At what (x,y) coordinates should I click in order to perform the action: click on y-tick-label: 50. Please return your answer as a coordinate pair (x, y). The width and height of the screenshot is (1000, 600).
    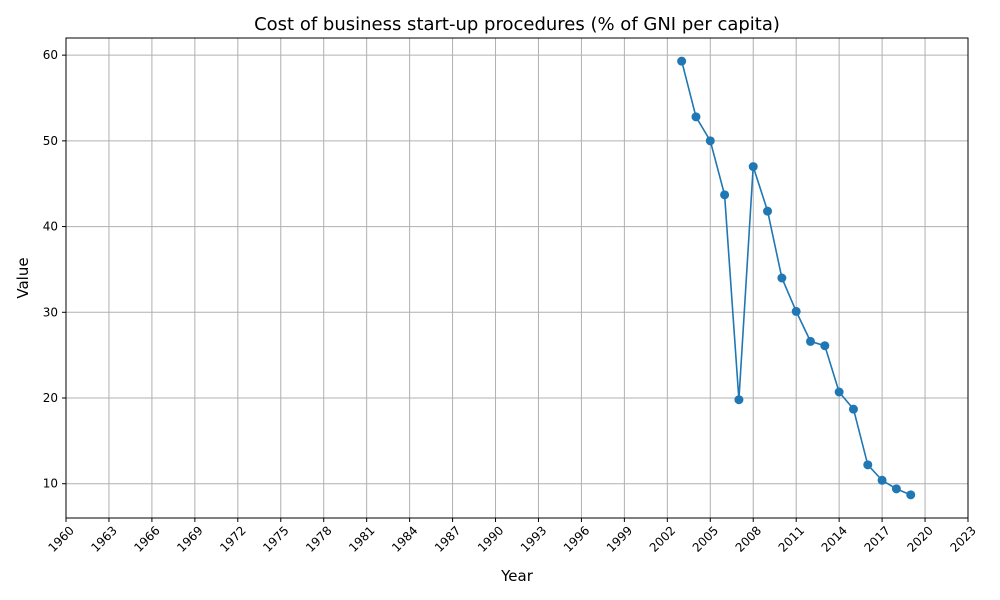
    Looking at the image, I should click on (50, 141).